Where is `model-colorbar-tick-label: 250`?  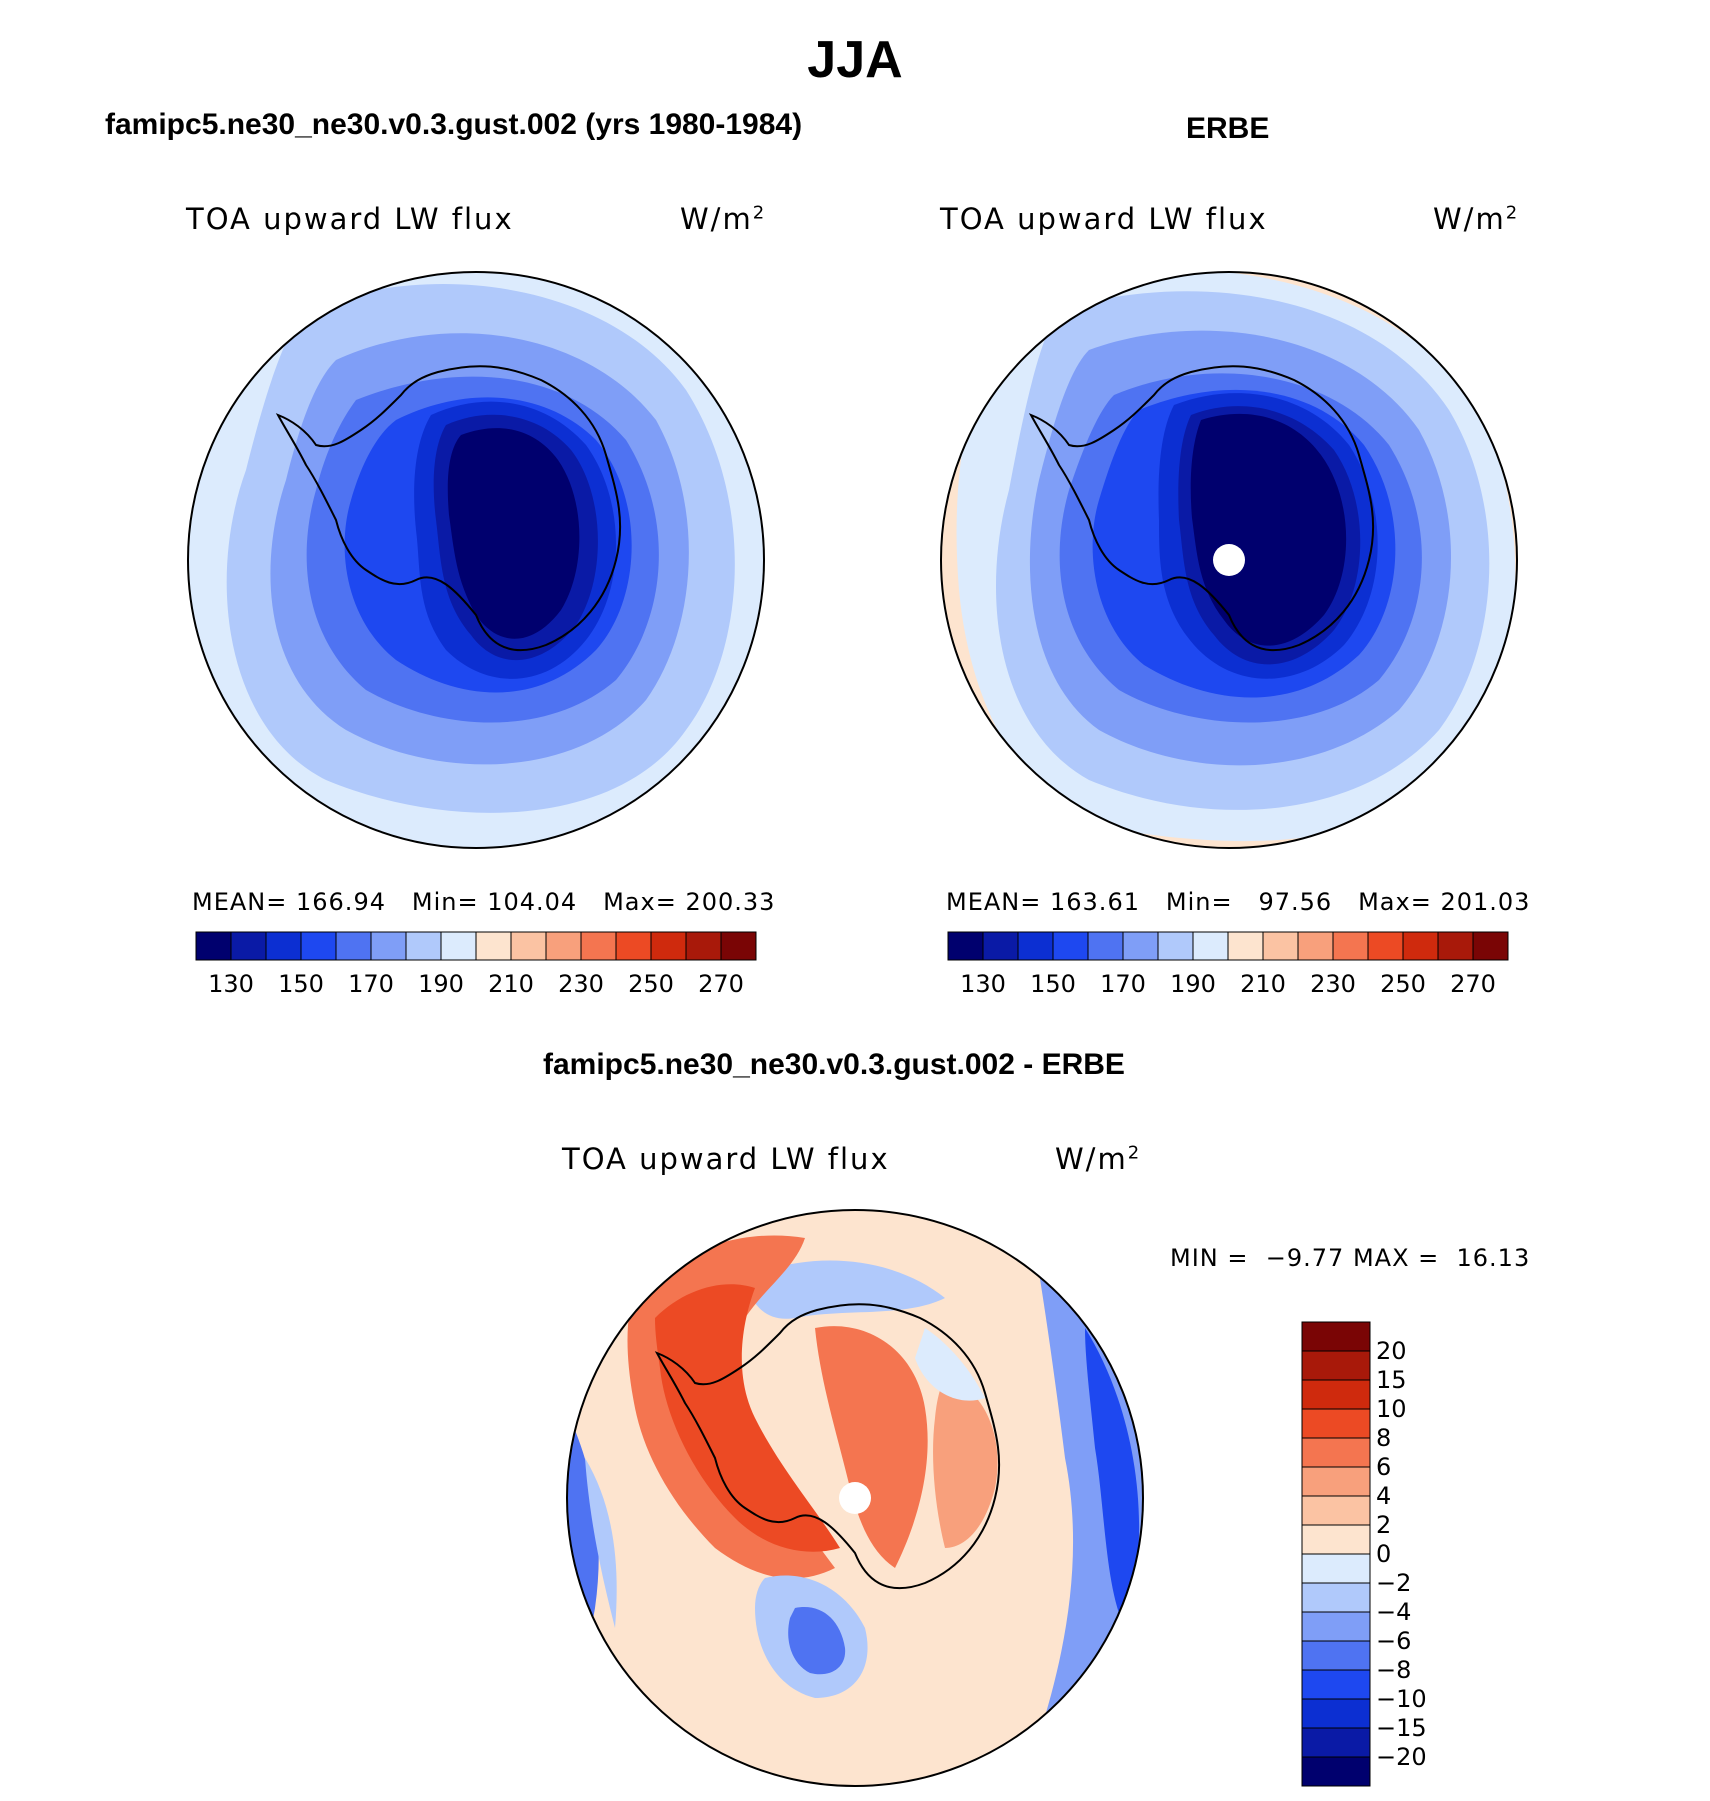 model-colorbar-tick-label: 250 is located at coordinates (651, 984).